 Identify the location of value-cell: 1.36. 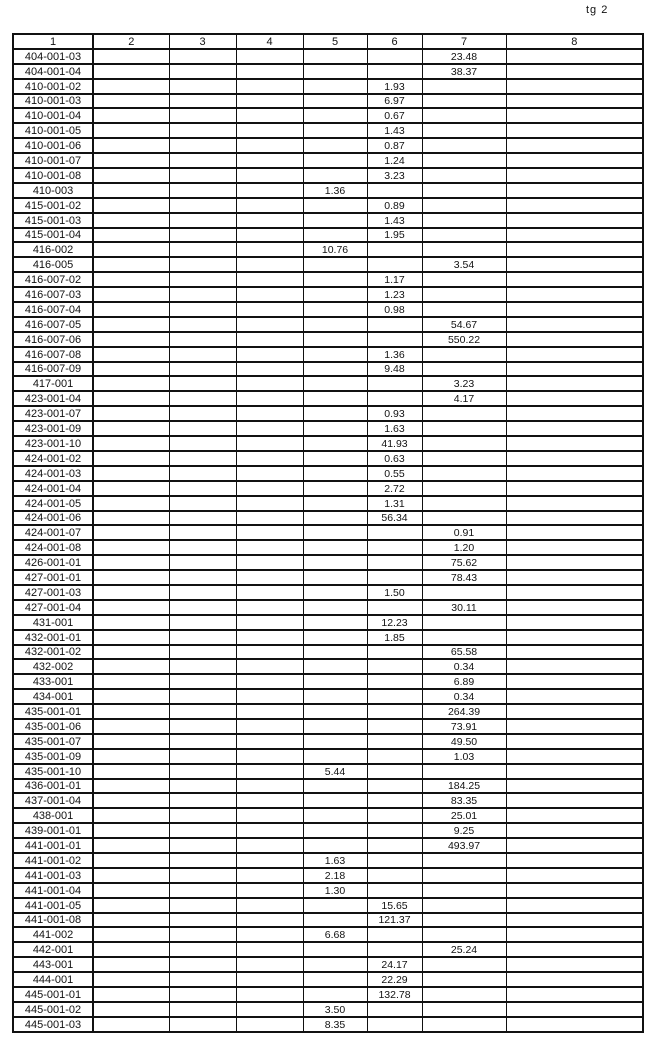
(394, 354).